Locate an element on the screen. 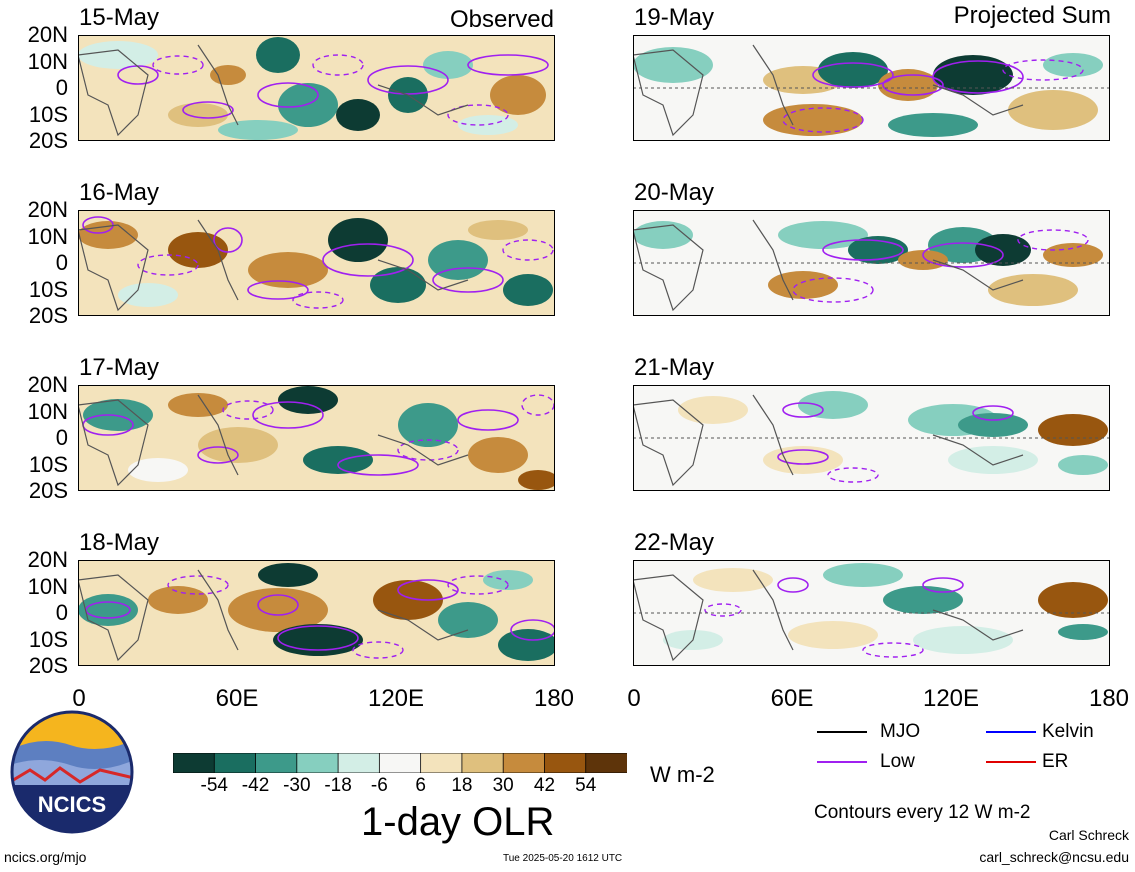  legend-mjo is located at coordinates (843, 732).